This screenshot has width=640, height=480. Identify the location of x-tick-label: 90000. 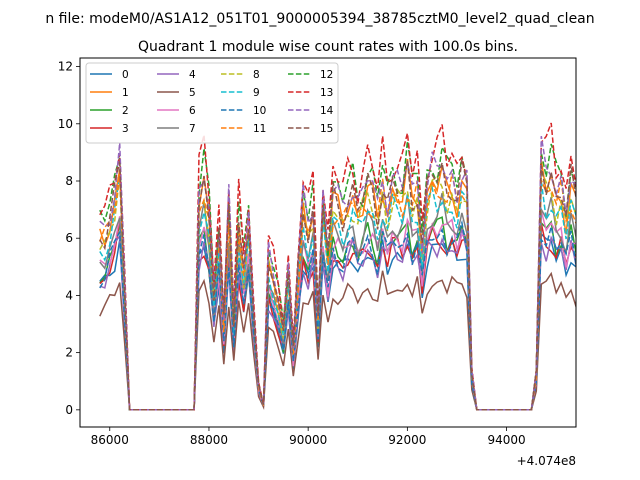
(308, 440).